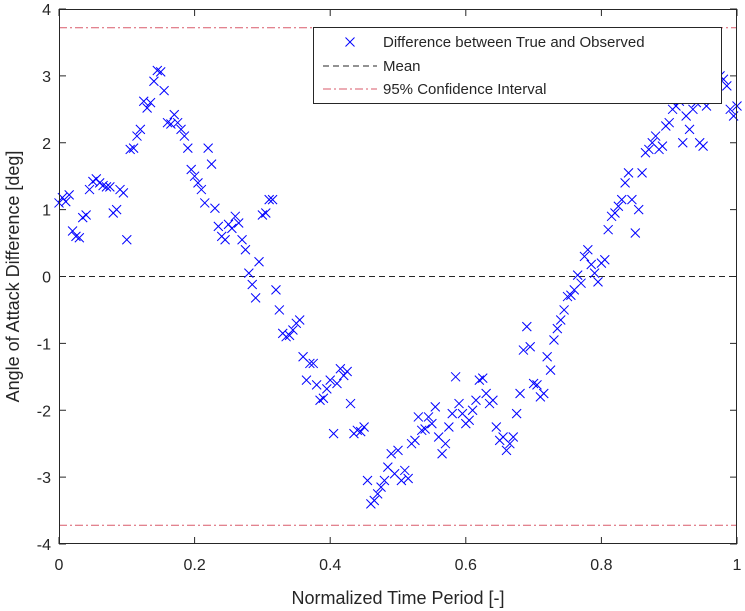  What do you see at coordinates (601, 565) in the screenshot?
I see `x-tick-label: 0.8` at bounding box center [601, 565].